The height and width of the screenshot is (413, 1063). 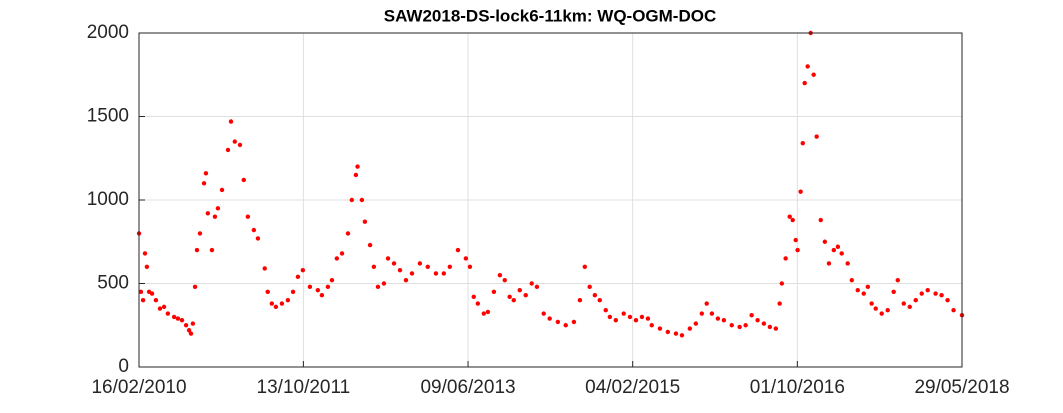 What do you see at coordinates (113, 283) in the screenshot?
I see `y-tick-label: 500` at bounding box center [113, 283].